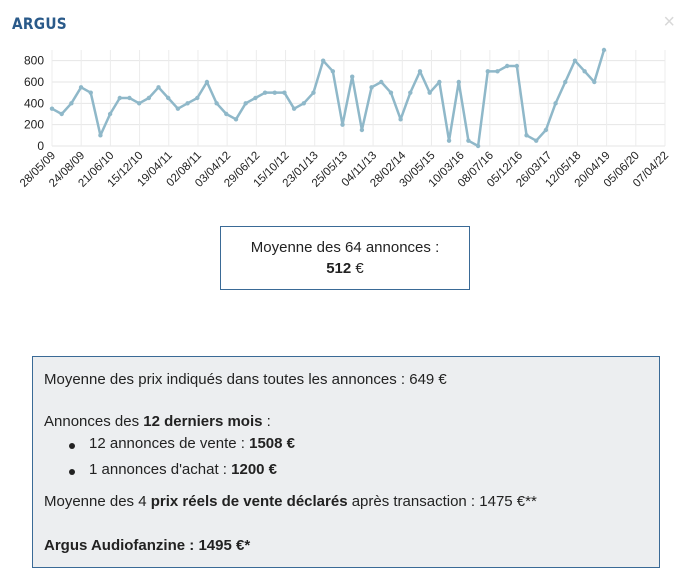  I want to click on last12-suffix: :, so click(266, 421).